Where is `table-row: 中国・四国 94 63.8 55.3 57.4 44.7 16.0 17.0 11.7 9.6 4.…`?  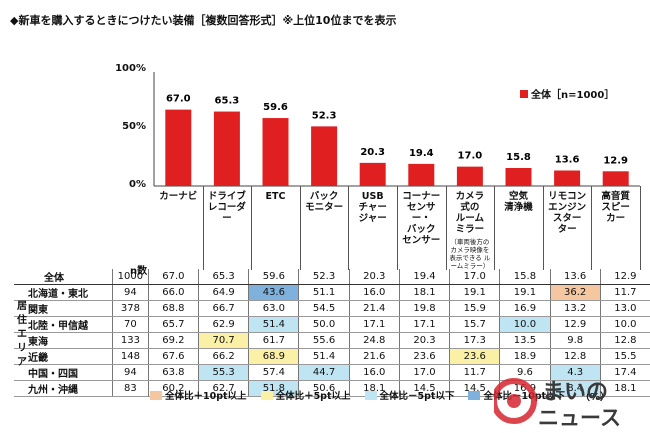
table-row: 中国・四国 94 63.8 55.3 57.4 44.7 16.0 17.0 11.7 9.6 4.… is located at coordinates (332, 372).